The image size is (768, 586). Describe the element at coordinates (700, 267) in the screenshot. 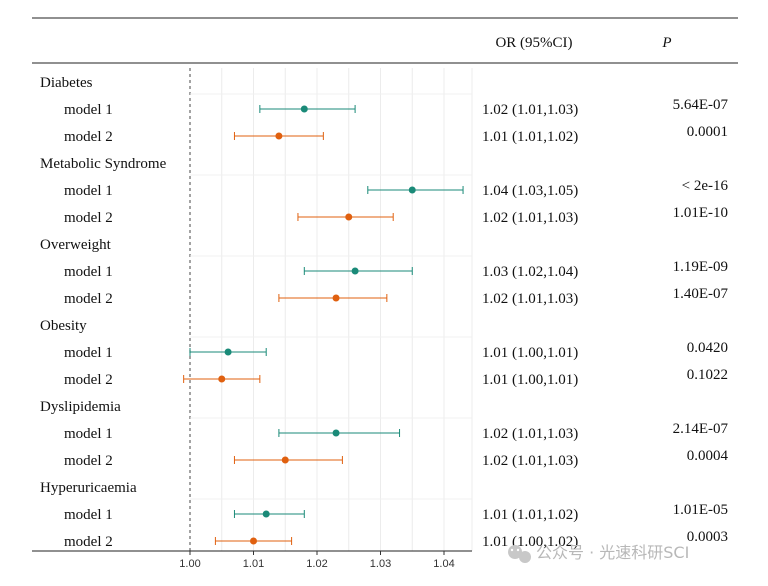

I see `p-value: 1.19E-09` at that location.